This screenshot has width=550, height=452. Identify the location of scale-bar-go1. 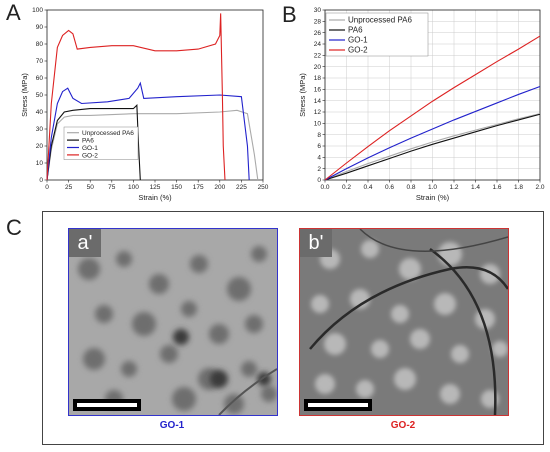
(107, 405).